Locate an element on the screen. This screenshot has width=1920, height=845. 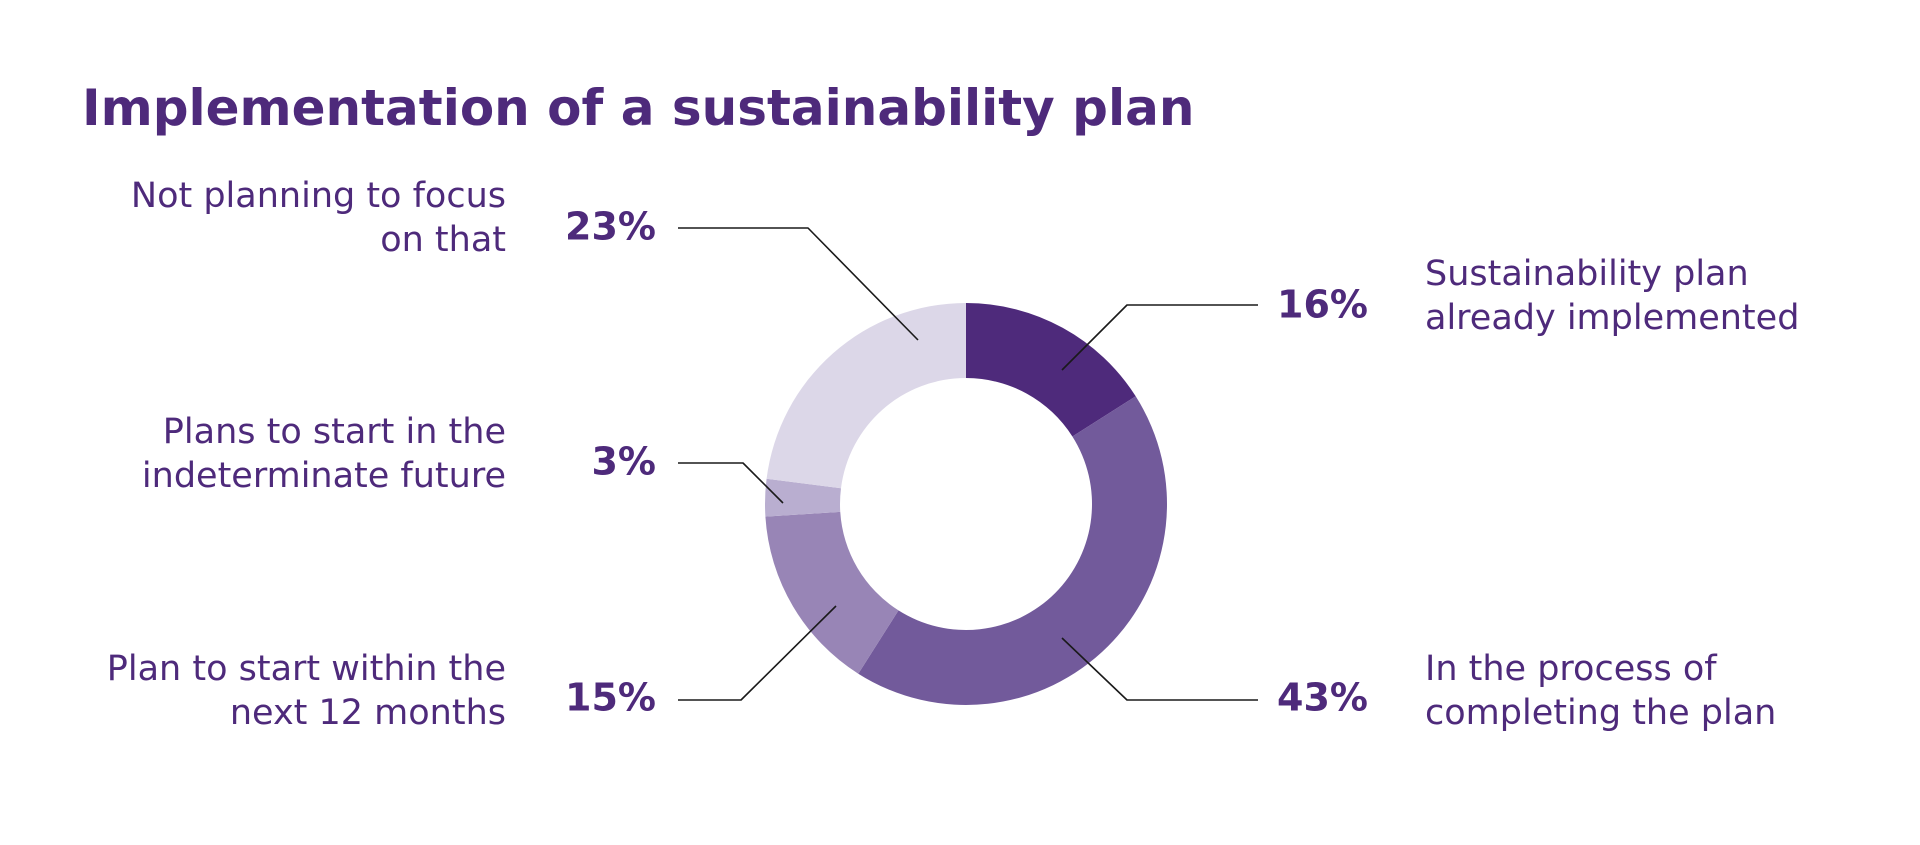
category-label-2: Plan to start within the next 12 months is located at coordinates (306, 691).